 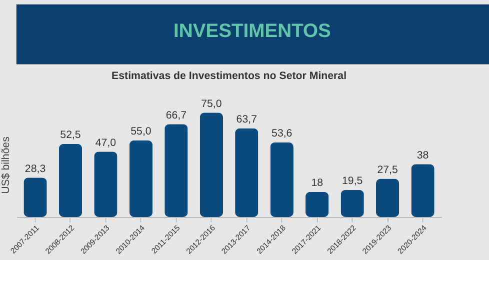 I want to click on data-label: 75,0, so click(x=211, y=104).